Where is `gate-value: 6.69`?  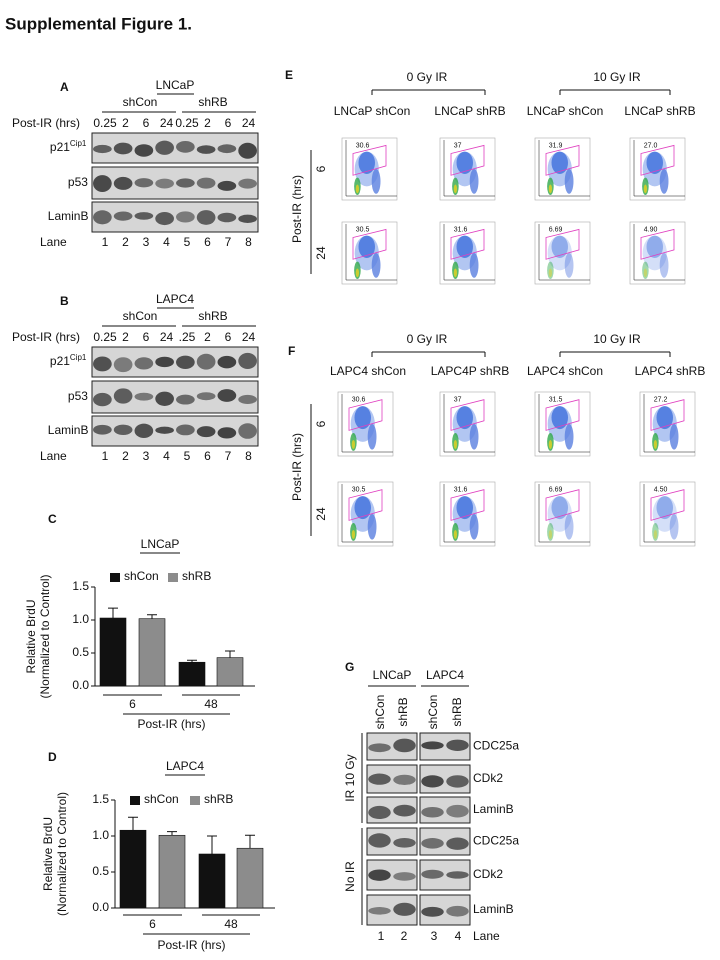 gate-value: 6.69 is located at coordinates (556, 490).